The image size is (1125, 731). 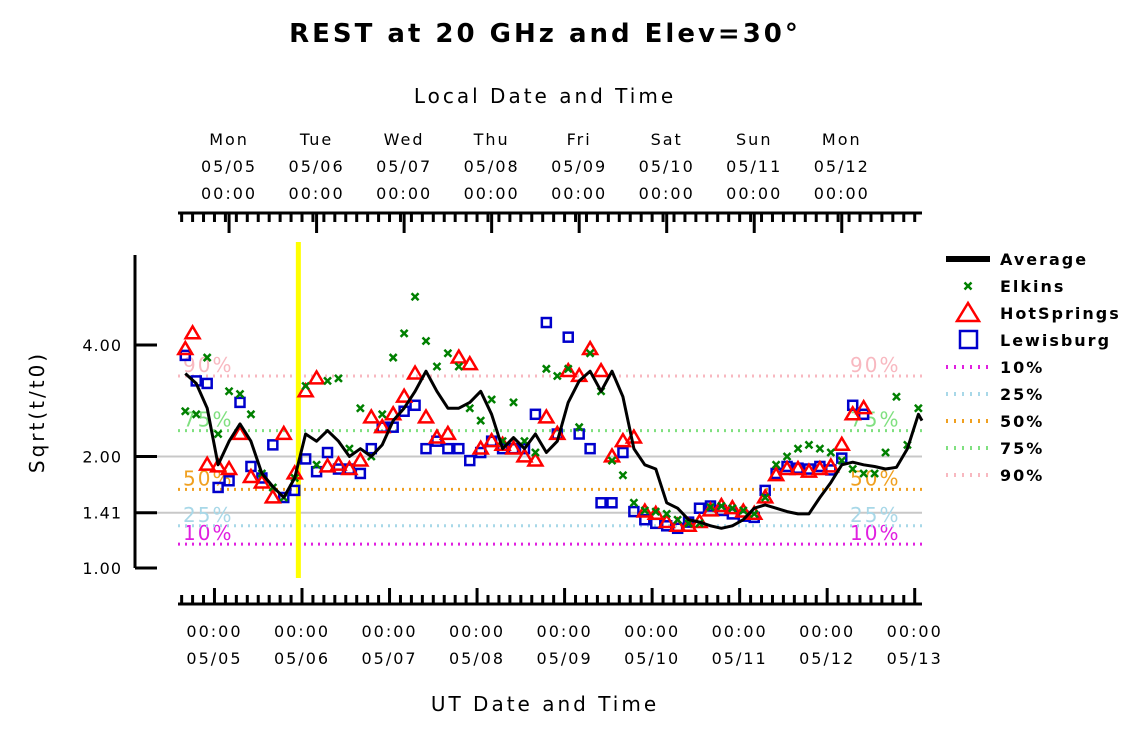 I want to click on percentile-label-right: 25%, so click(x=875, y=515).